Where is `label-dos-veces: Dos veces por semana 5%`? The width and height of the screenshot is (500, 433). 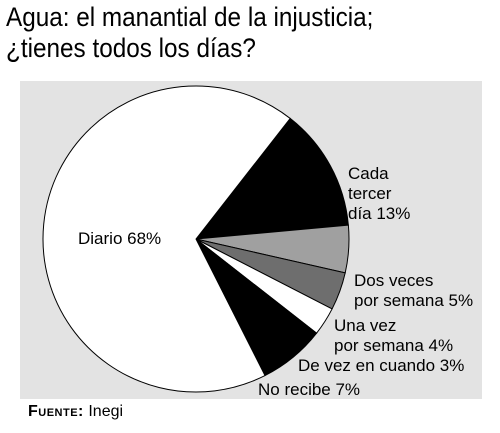
label-dos-veces: Dos veces por semana 5% is located at coordinates (413, 291).